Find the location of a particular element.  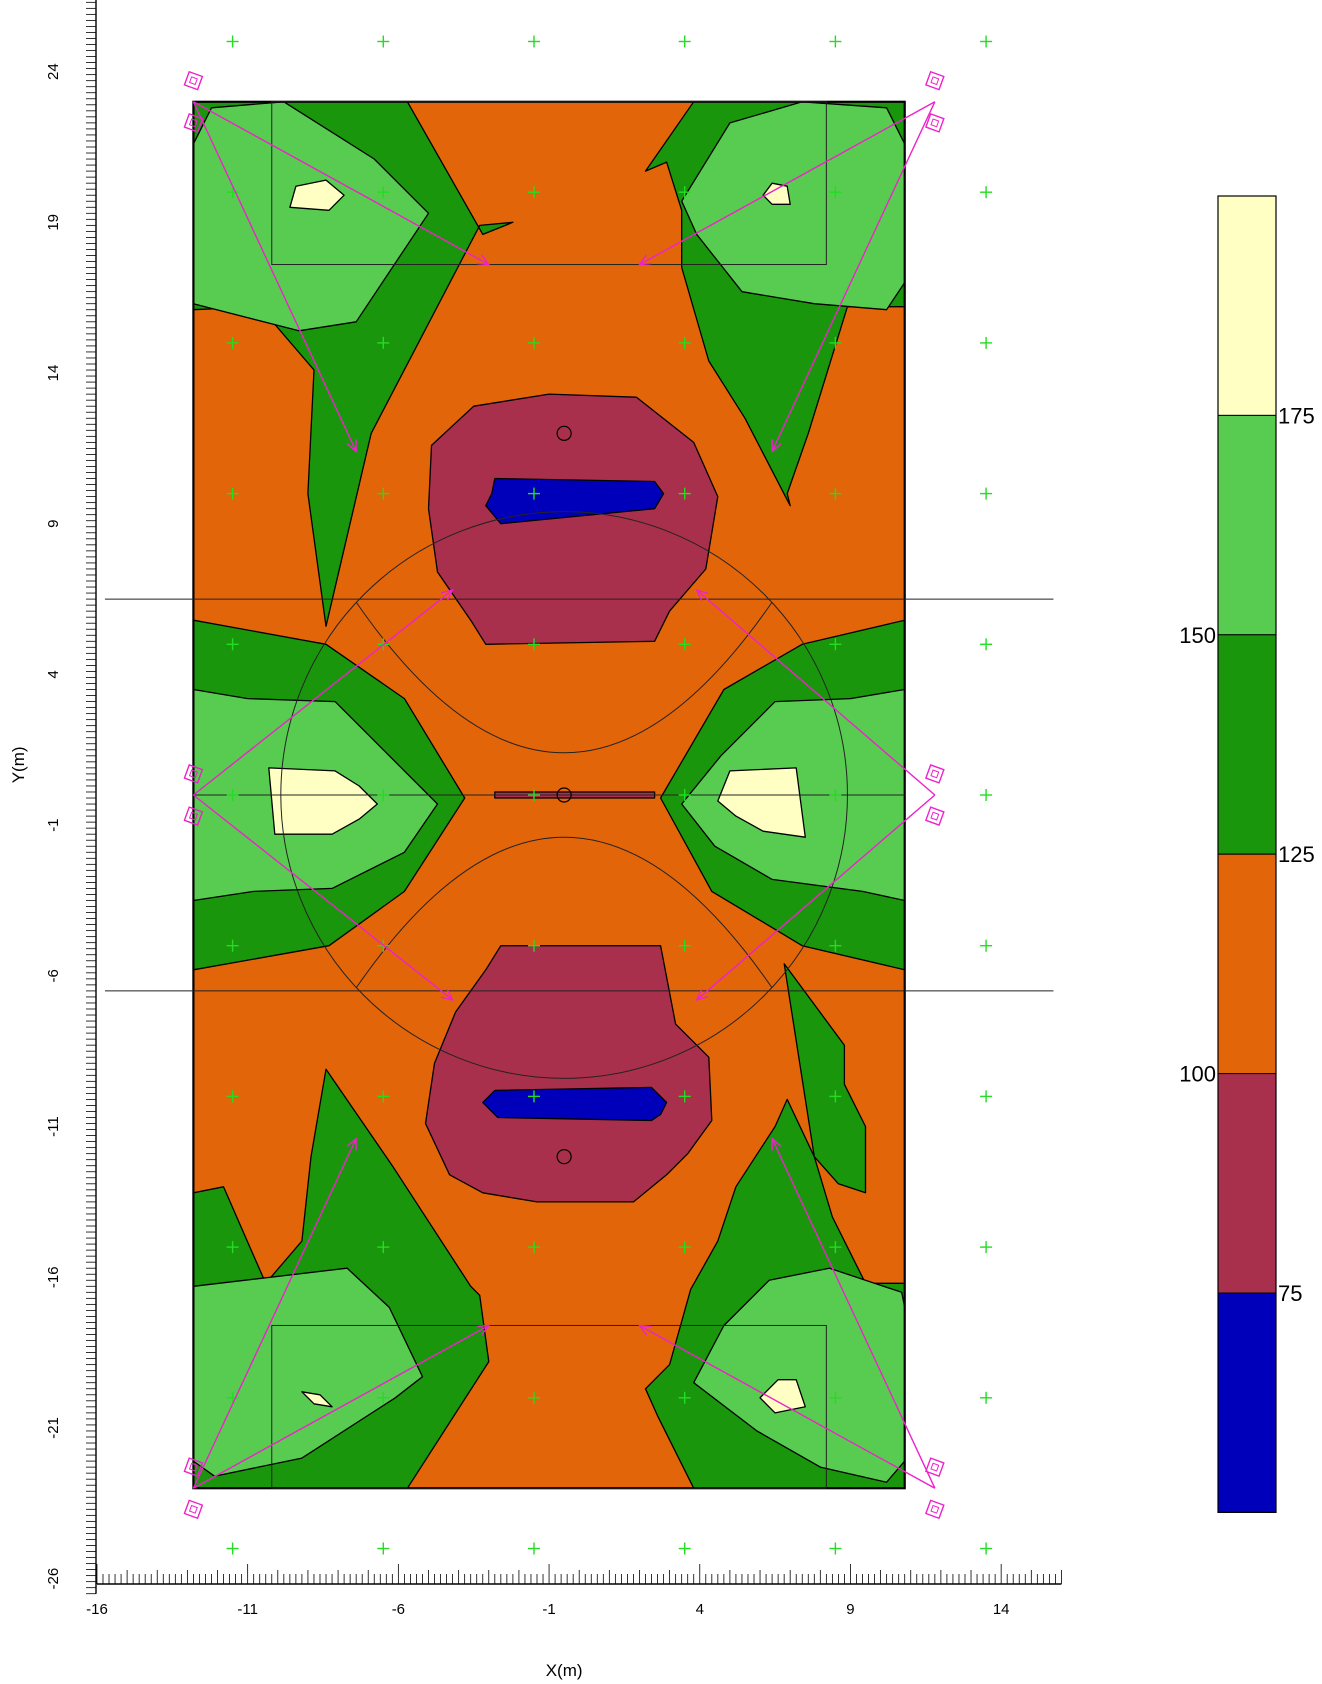

y-axis-title: Y(m) is located at coordinates (18, 764).